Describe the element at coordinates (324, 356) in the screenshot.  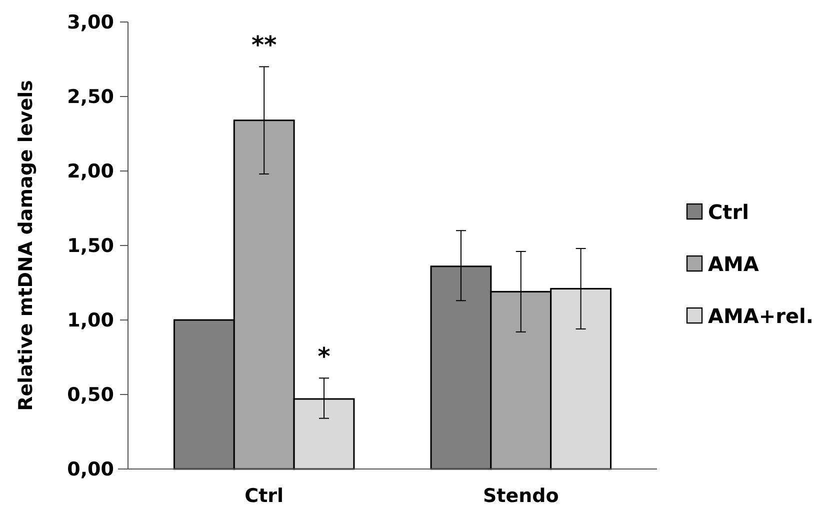
I see `annotation: *` at that location.